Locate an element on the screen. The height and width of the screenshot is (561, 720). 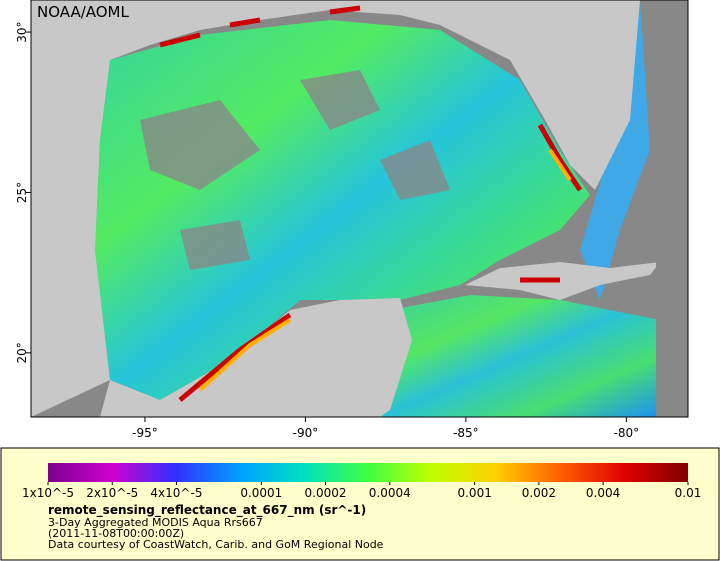
colorbar-tick-label: 1x10^-5 is located at coordinates (48, 493).